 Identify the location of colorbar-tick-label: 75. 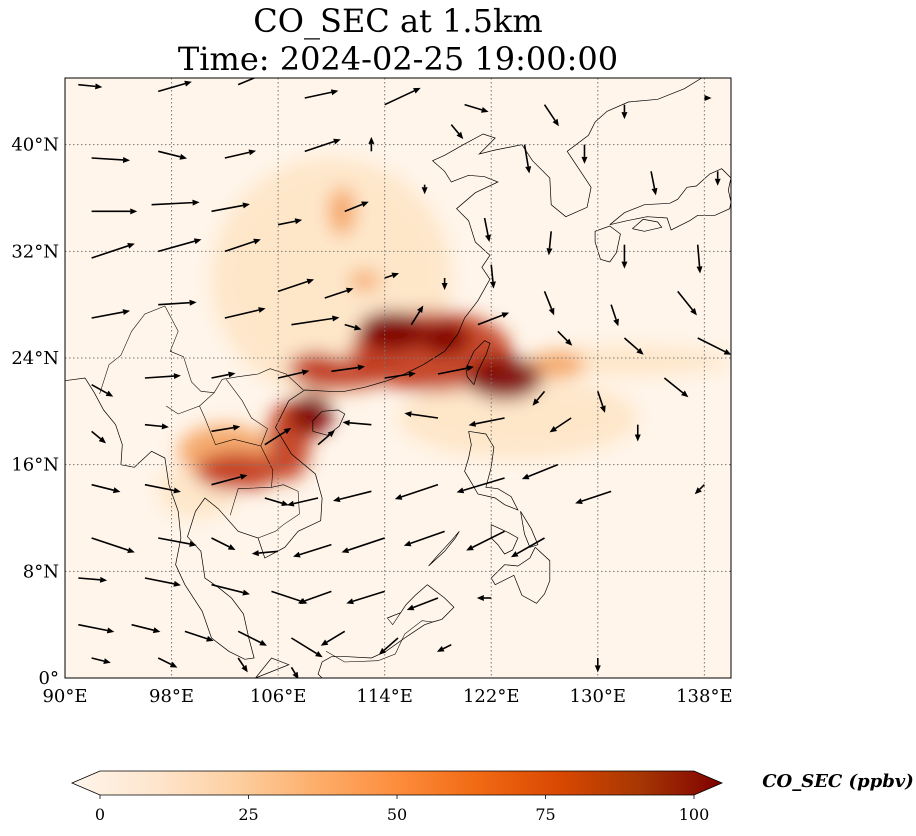
(545, 814).